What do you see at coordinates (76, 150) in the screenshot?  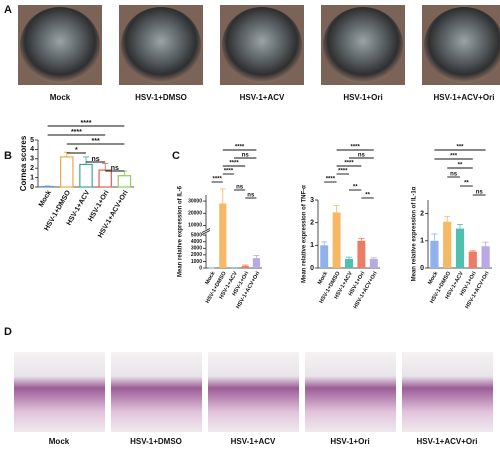 I see `significance-label: *` at bounding box center [76, 150].